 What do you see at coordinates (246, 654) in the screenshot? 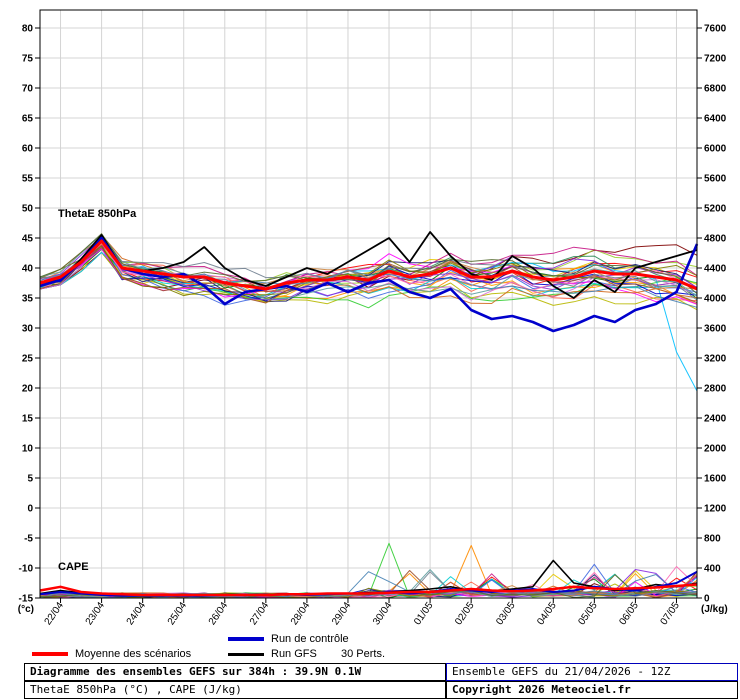
I see `gfs-line-swatch` at bounding box center [246, 654].